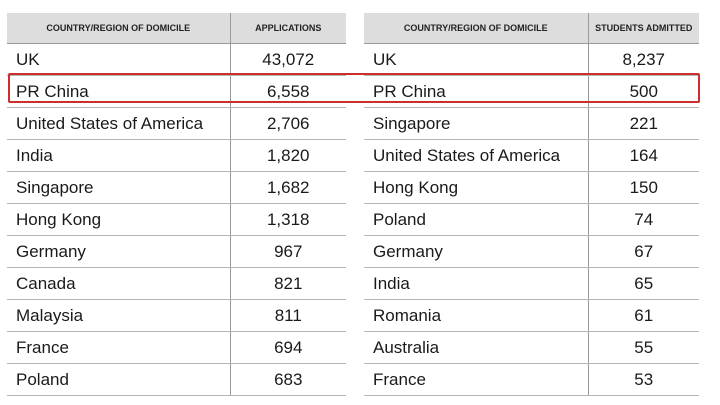 This screenshot has height=405, width=720. I want to click on table-row: Singapore 221, so click(531, 123).